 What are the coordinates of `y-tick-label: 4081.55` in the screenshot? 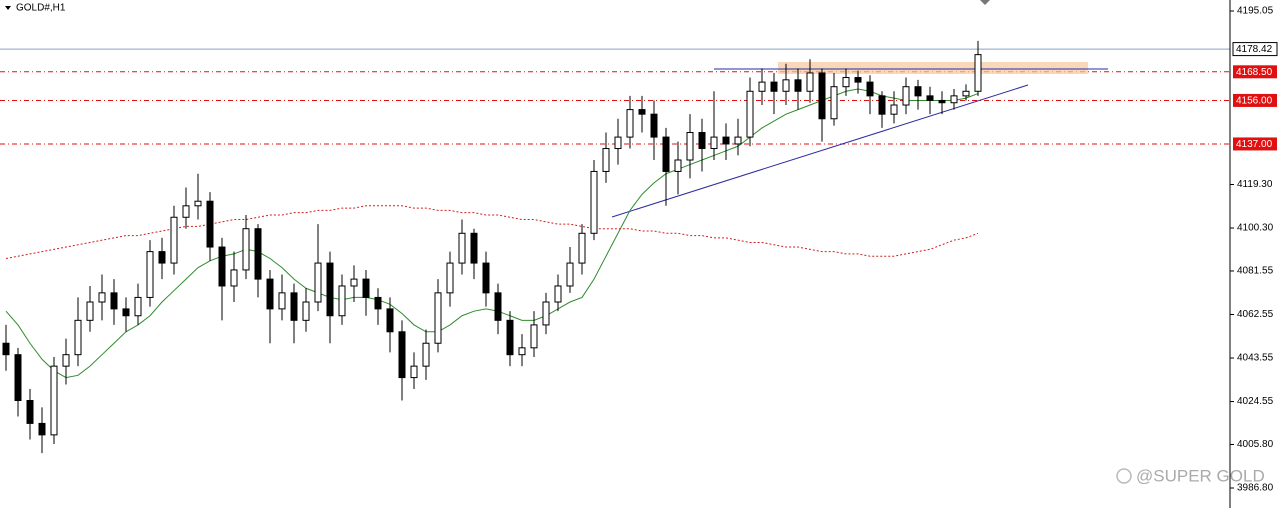 It's located at (1255, 271).